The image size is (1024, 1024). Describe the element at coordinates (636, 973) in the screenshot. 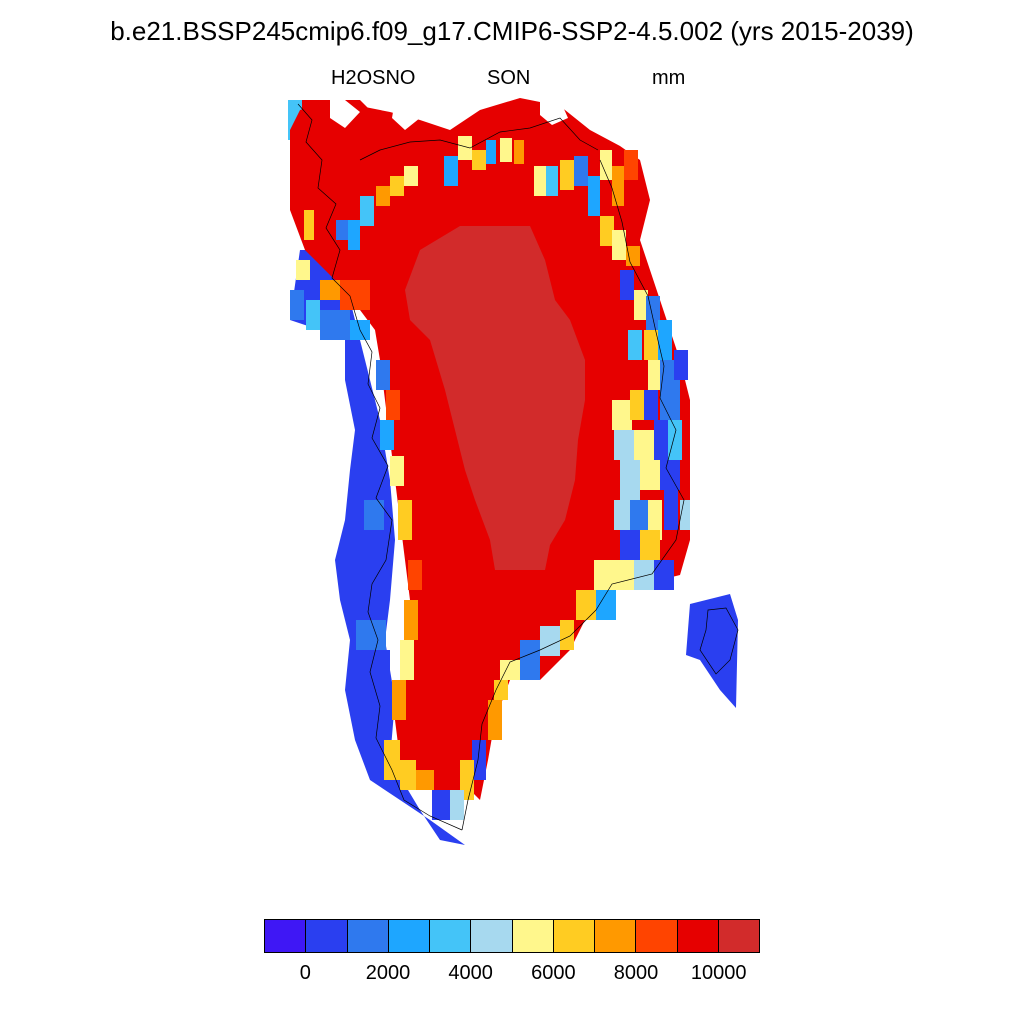

I see `colorbar-tick-label: 8000` at that location.